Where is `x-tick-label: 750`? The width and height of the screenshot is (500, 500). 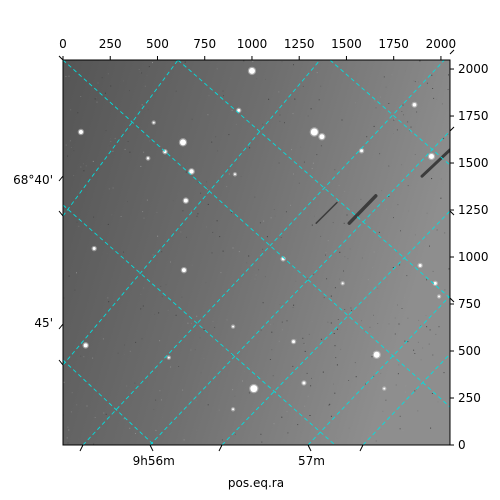 x-tick-label: 750 is located at coordinates (204, 44).